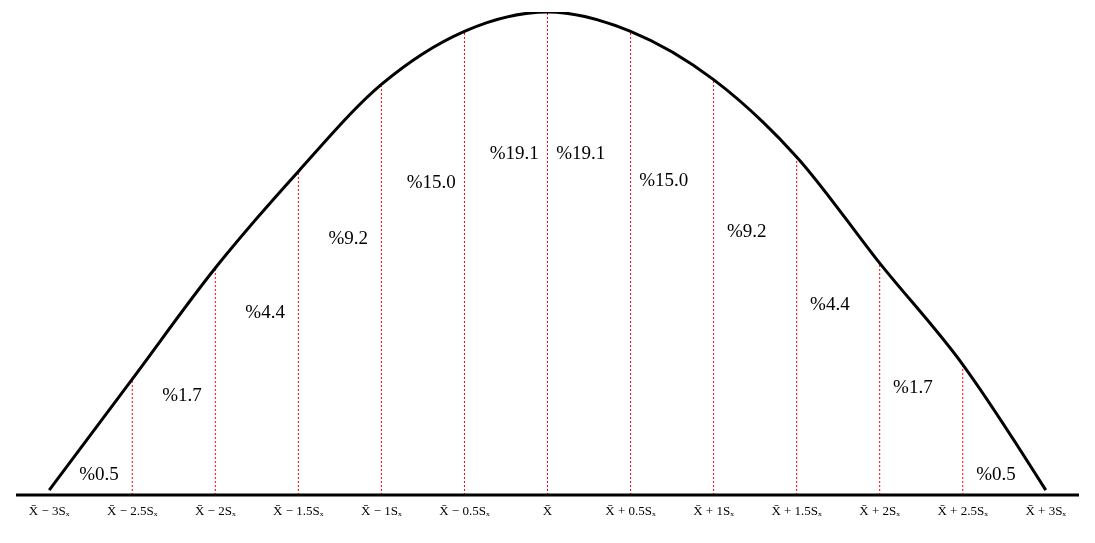 The image size is (1095, 543). Describe the element at coordinates (1046, 510) in the screenshot. I see `x-tick-label: X̄ + 3Sₓ` at that location.